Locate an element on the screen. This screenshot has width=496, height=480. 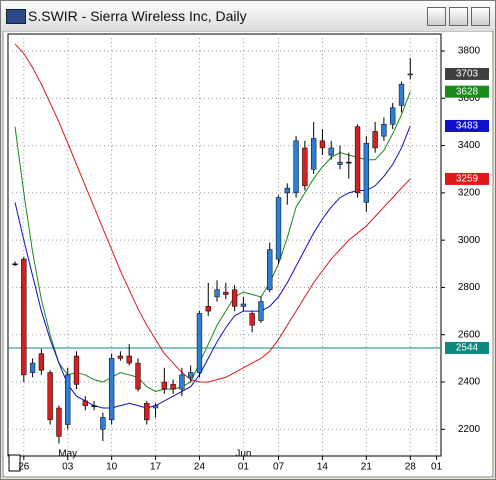
title-bar: S.SWIR - Sierra Wireless Inc, Daily is located at coordinates (248, 16).